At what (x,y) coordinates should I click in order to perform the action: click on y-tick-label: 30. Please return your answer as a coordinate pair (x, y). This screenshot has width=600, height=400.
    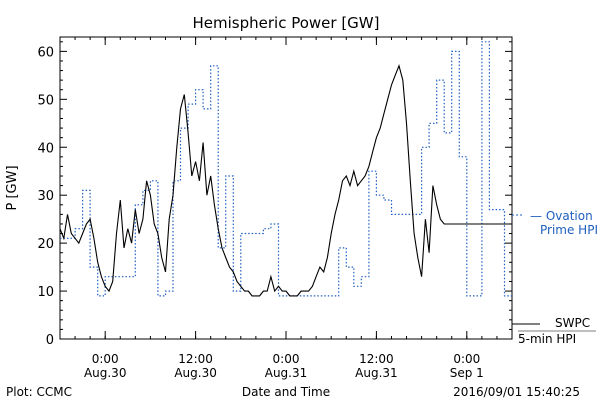
    Looking at the image, I should click on (45, 196).